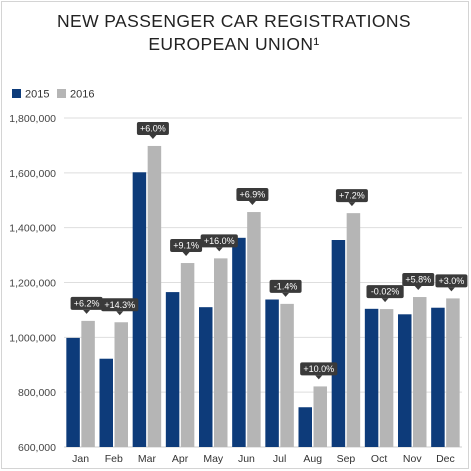 Image resolution: width=471 pixels, height=471 pixels. I want to click on y-tick-label: 1,200,000, so click(32, 284).